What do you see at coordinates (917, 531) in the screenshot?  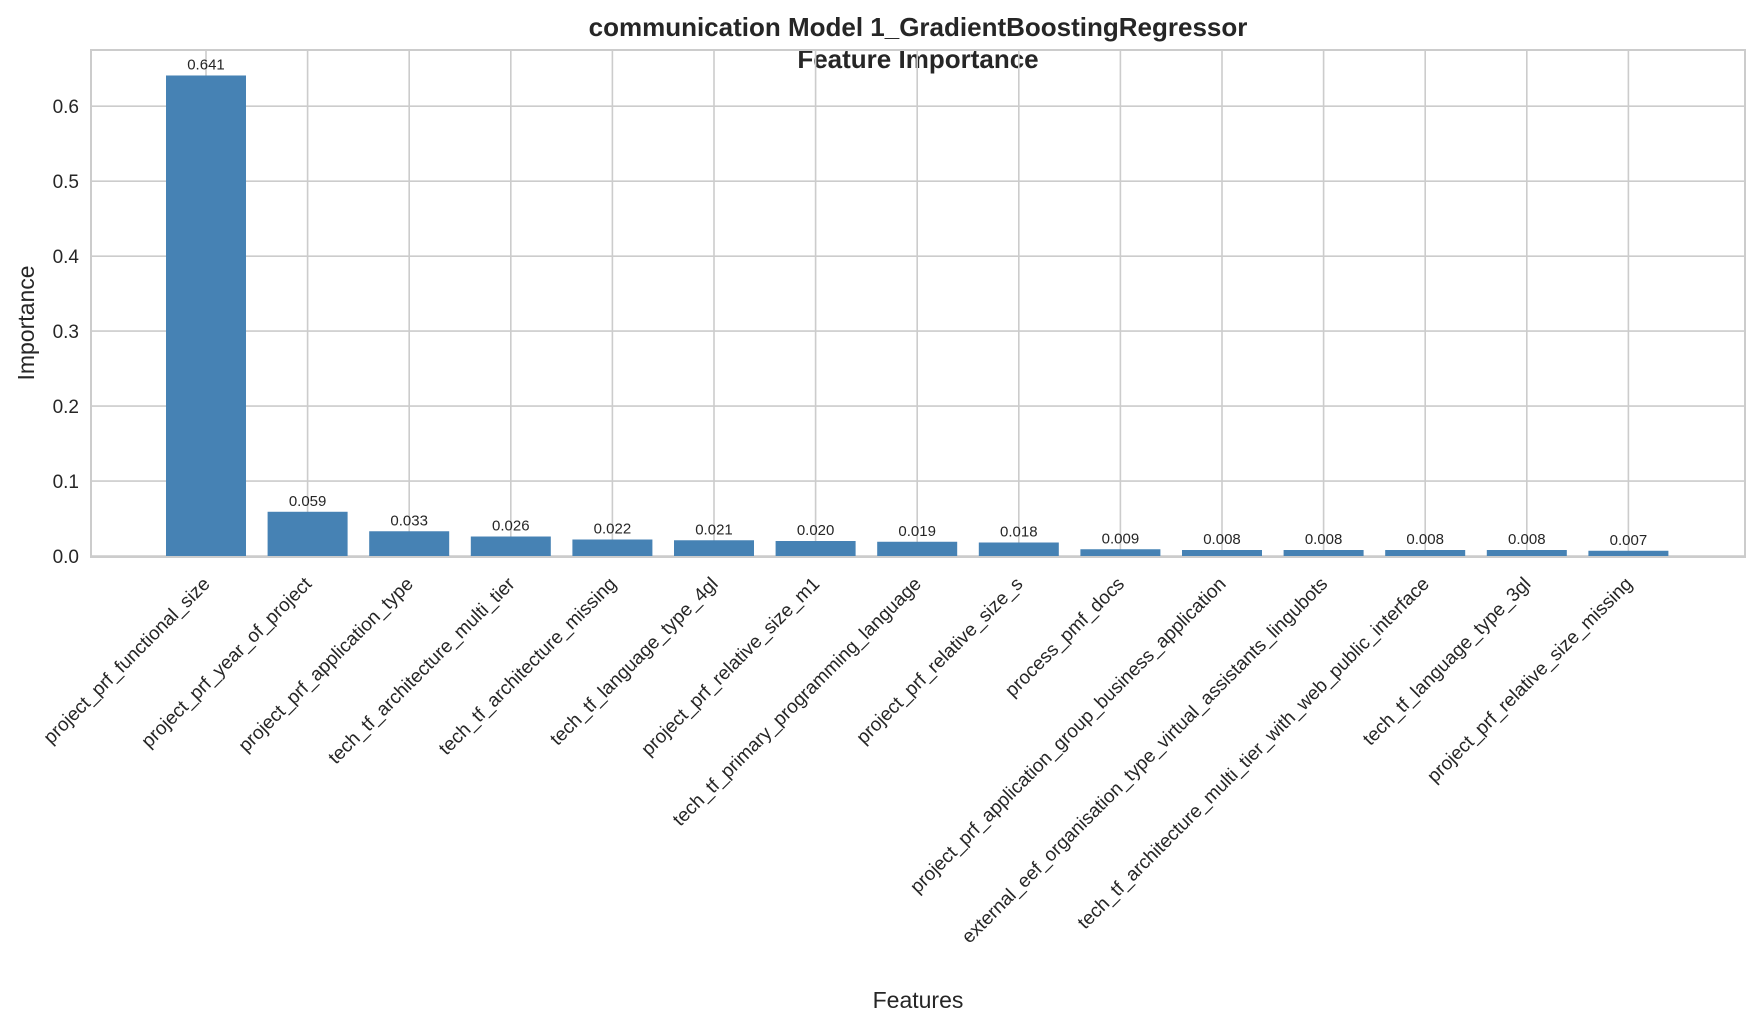 I see `bar-value-label: 0.019` at bounding box center [917, 531].